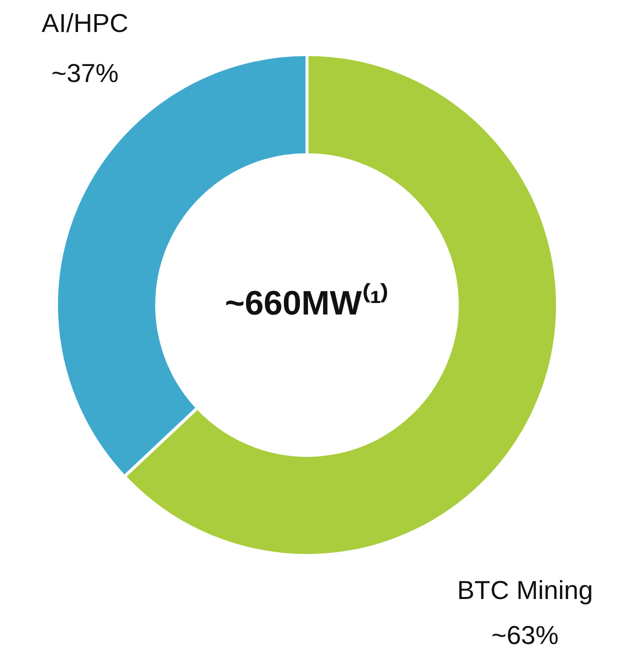 Image resolution: width=638 pixels, height=650 pixels. What do you see at coordinates (85, 73) in the screenshot?
I see `data-label: ~37%` at bounding box center [85, 73].